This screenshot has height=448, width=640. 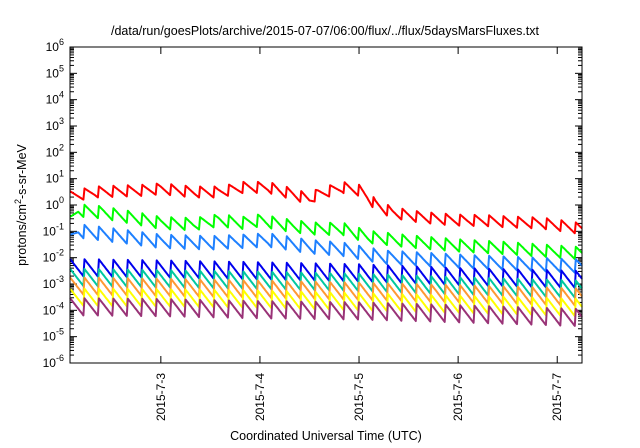 I want to click on y-tick-label: 10⁴, so click(x=55, y=98).